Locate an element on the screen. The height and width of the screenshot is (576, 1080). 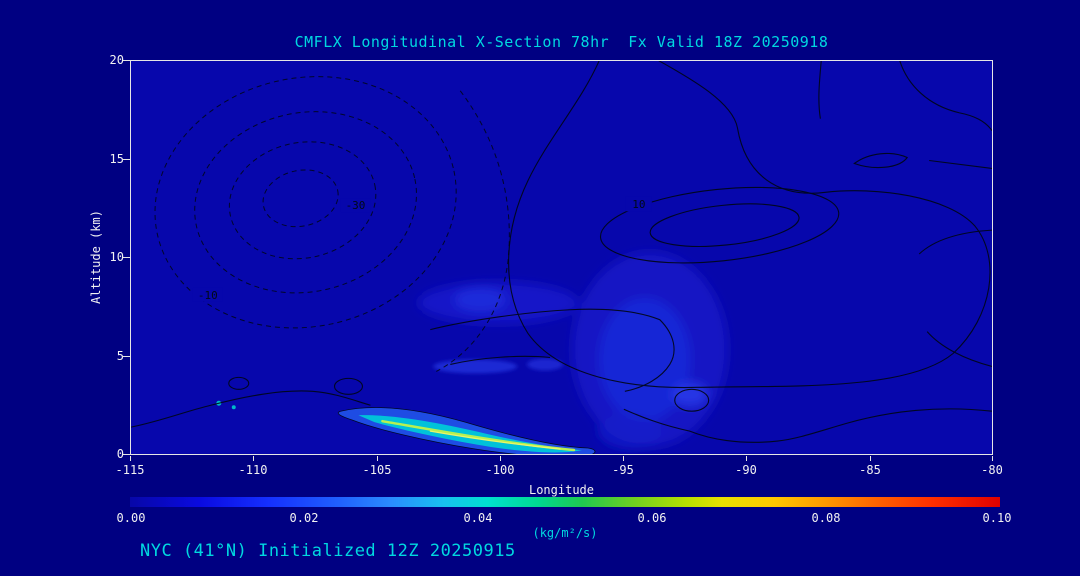
colorbar-tick-label: 0.00 is located at coordinates (131, 518).